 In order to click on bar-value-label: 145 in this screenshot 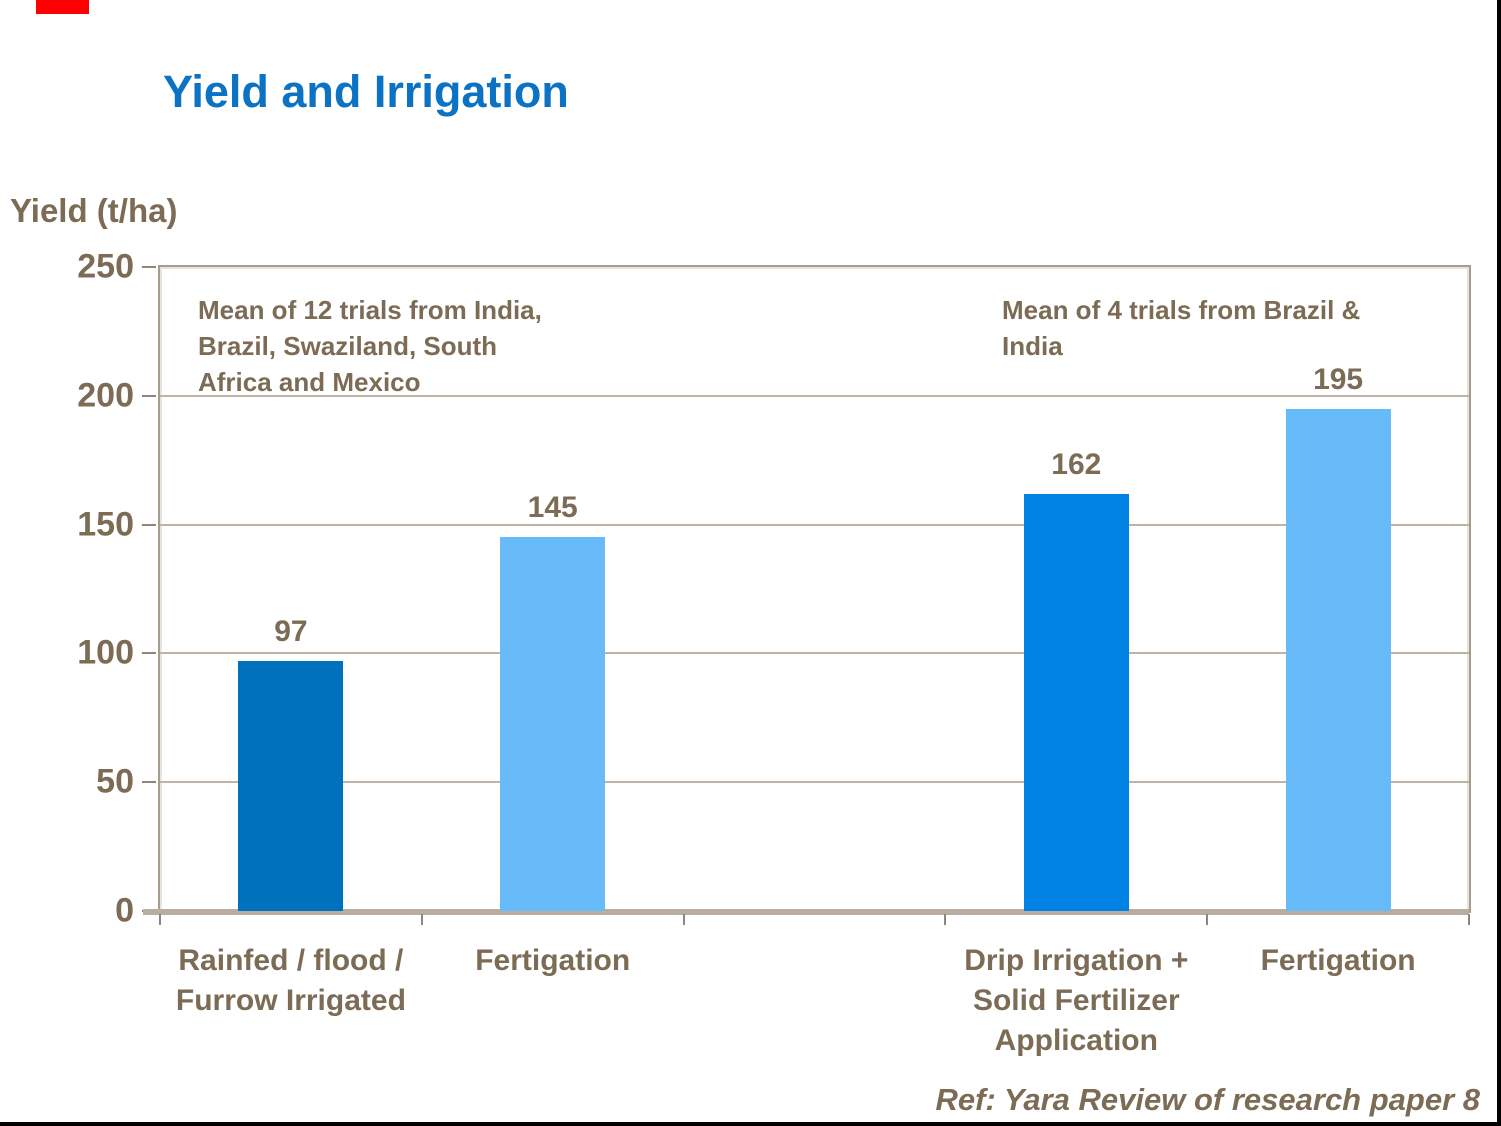, I will do `click(552, 508)`.